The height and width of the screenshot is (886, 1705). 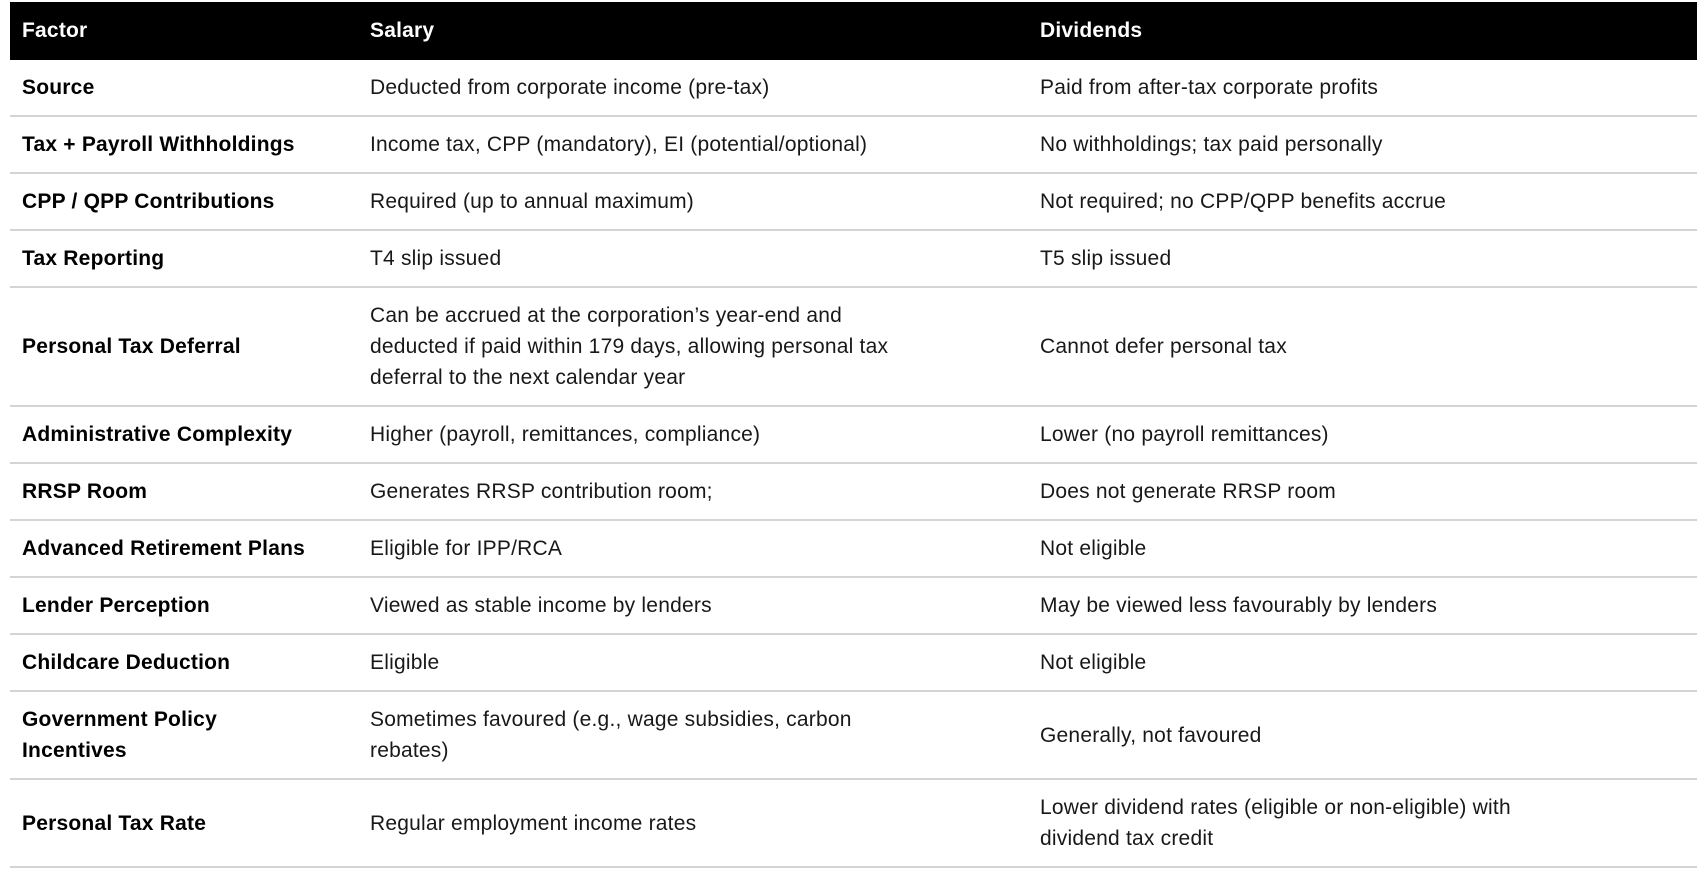 What do you see at coordinates (1362, 492) in the screenshot?
I see `cell-dividends: Does not generate RRSP room` at bounding box center [1362, 492].